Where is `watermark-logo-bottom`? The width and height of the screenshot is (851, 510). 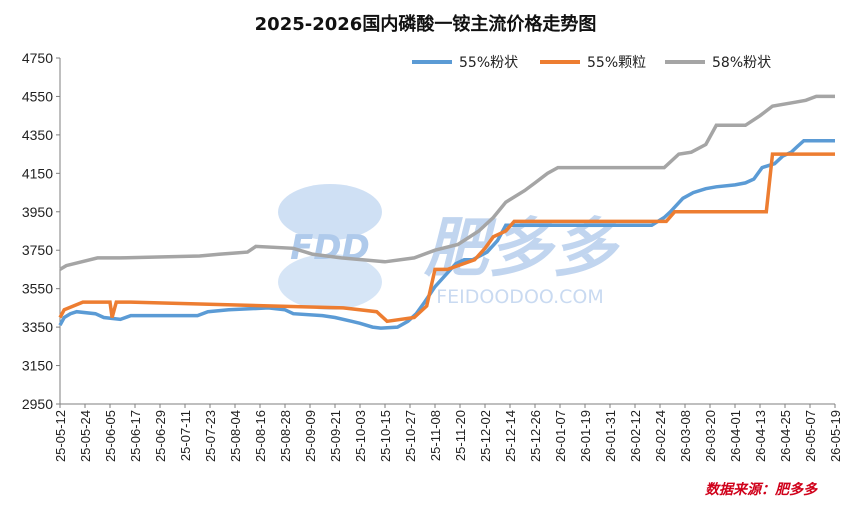
watermark-logo-bottom is located at coordinates (330, 282).